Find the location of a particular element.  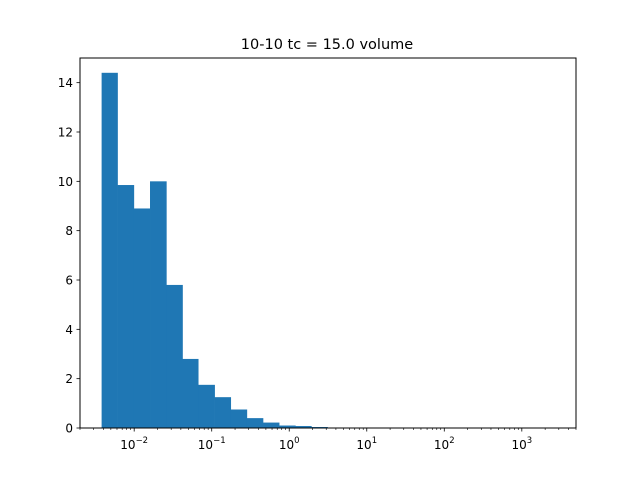

chart-title: 10-10 tc = 15.0 volume is located at coordinates (327, 45).